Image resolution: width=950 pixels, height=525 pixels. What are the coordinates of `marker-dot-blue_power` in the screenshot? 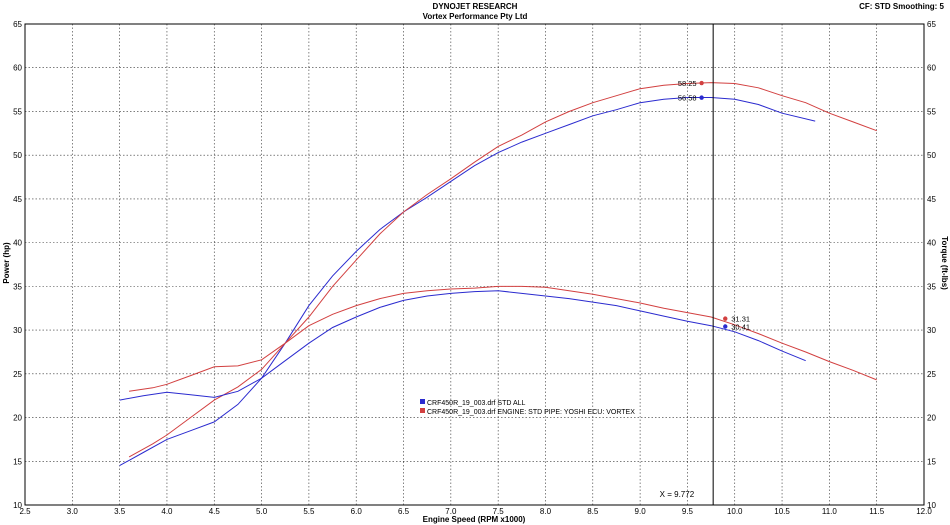 It's located at (701, 97).